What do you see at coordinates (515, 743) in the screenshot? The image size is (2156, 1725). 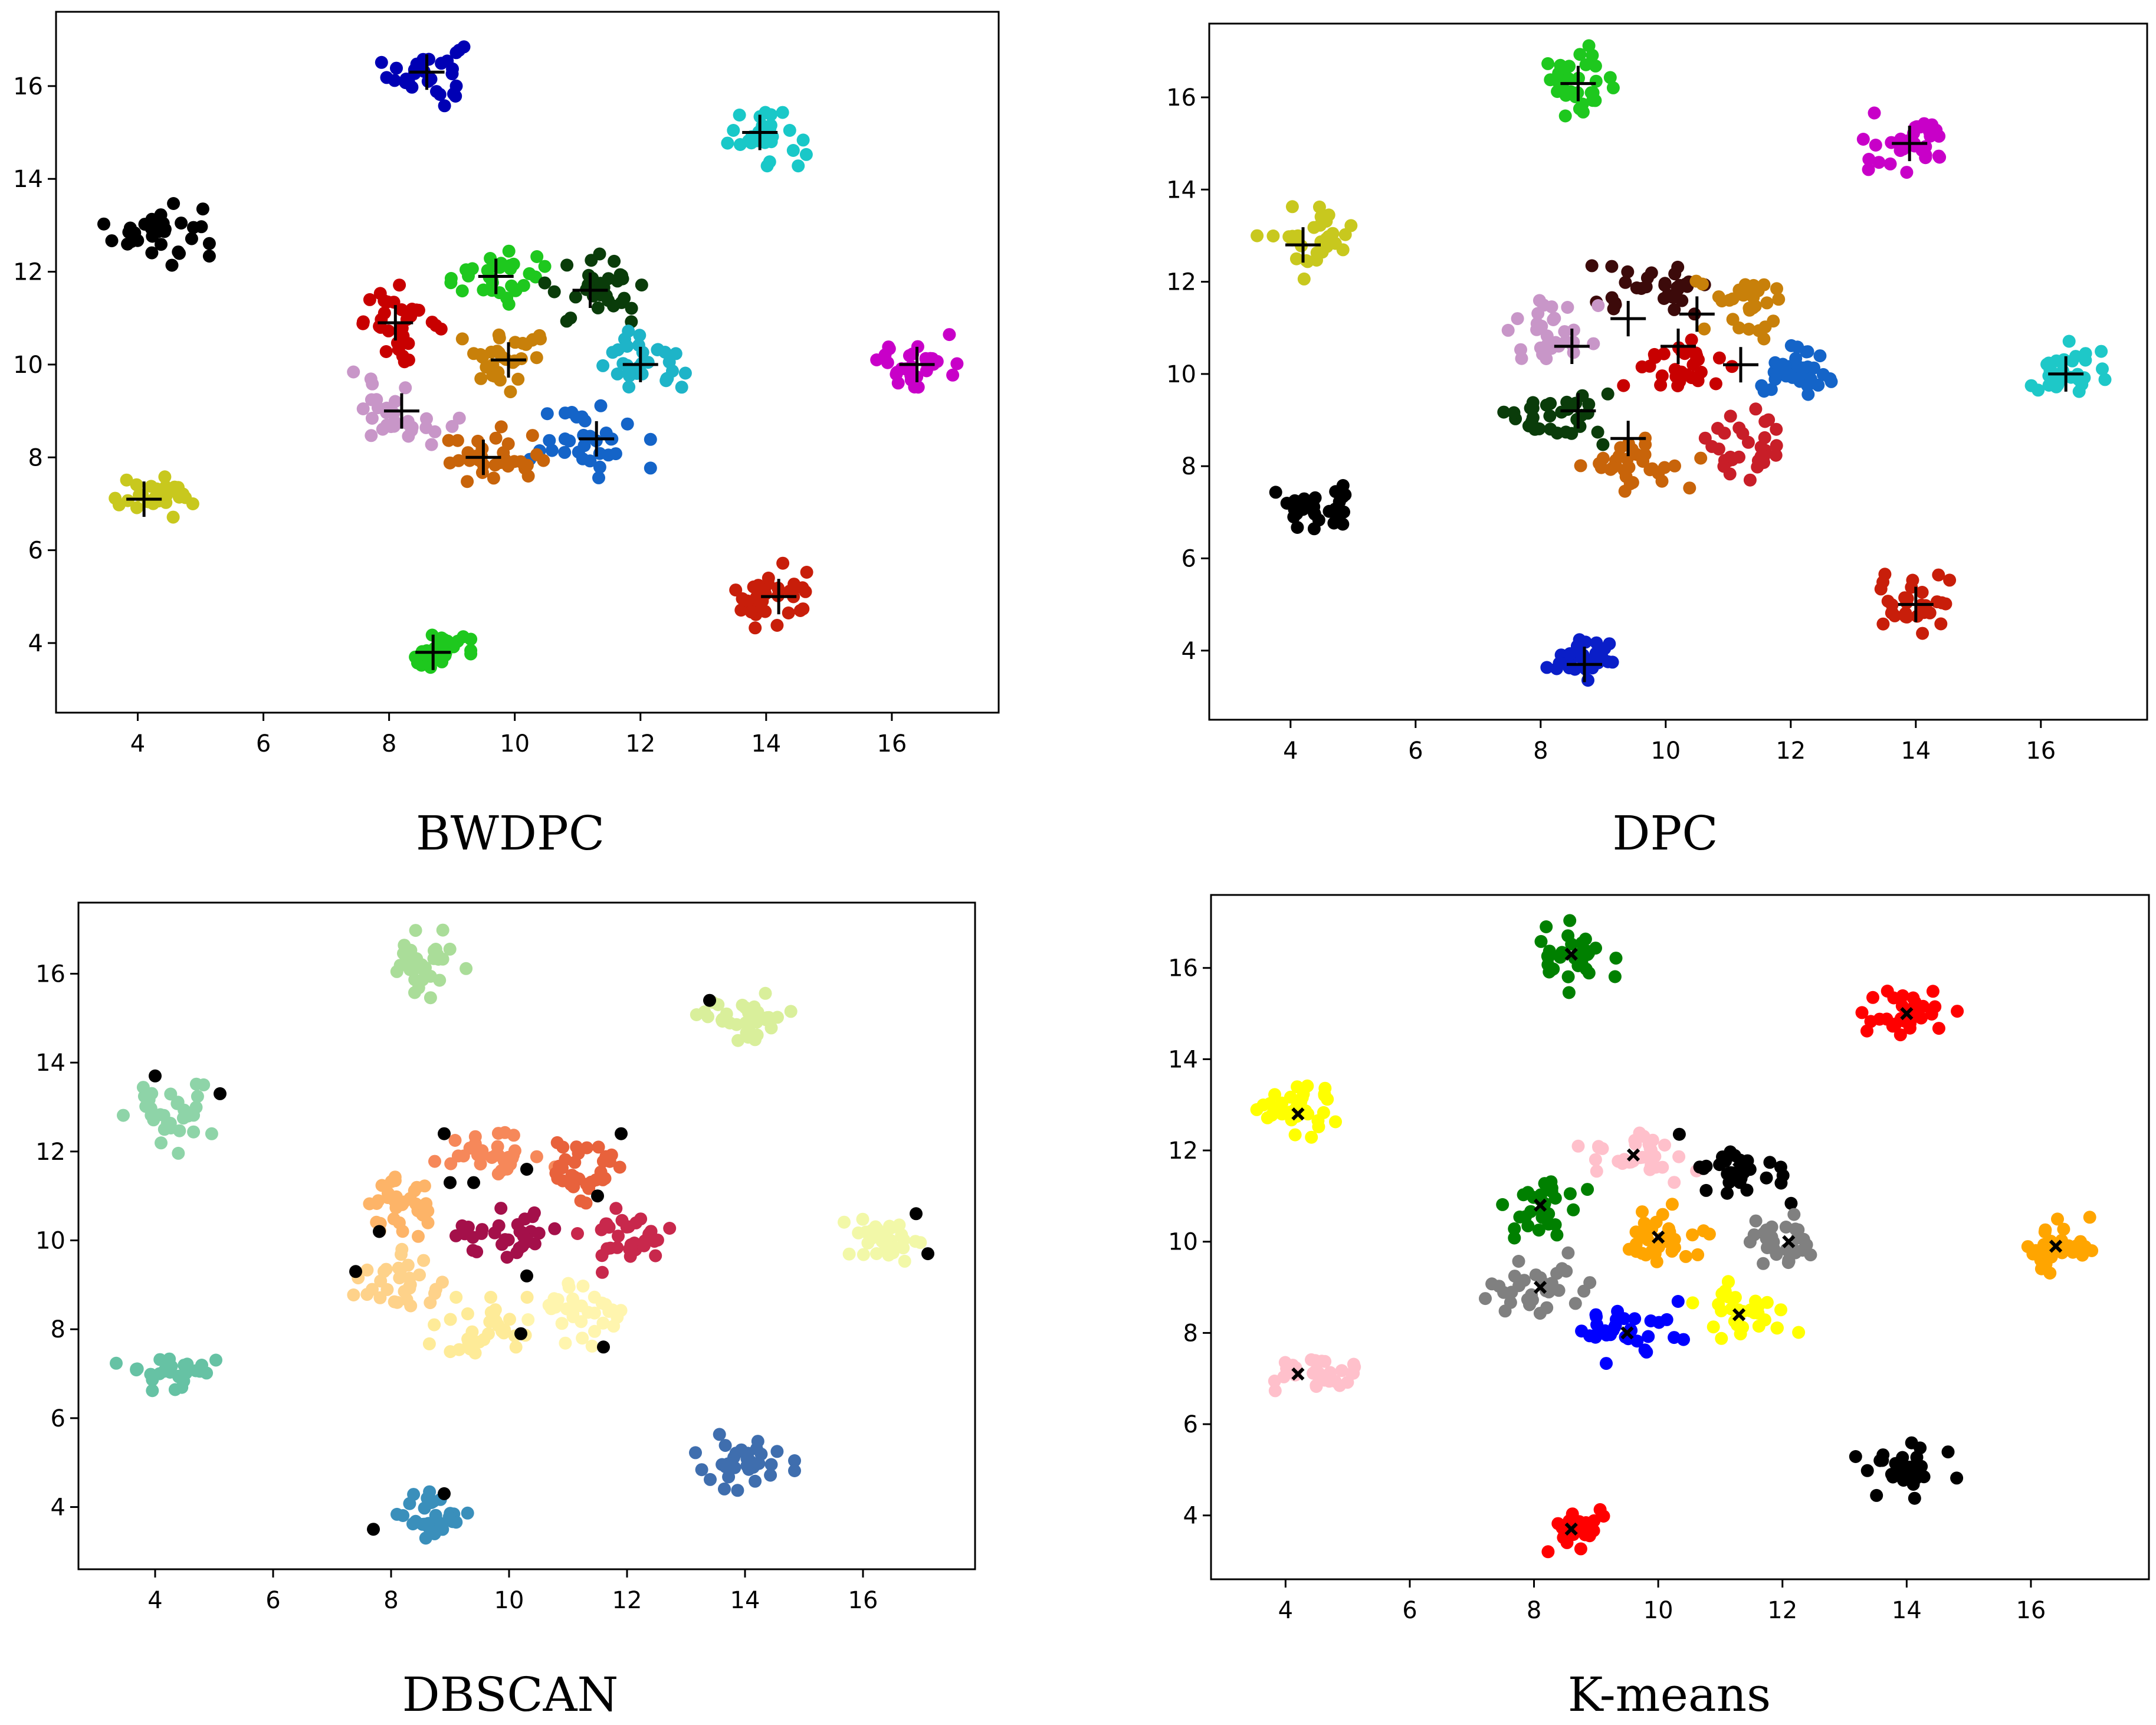 I see `x-tick-label-10: 10` at bounding box center [515, 743].